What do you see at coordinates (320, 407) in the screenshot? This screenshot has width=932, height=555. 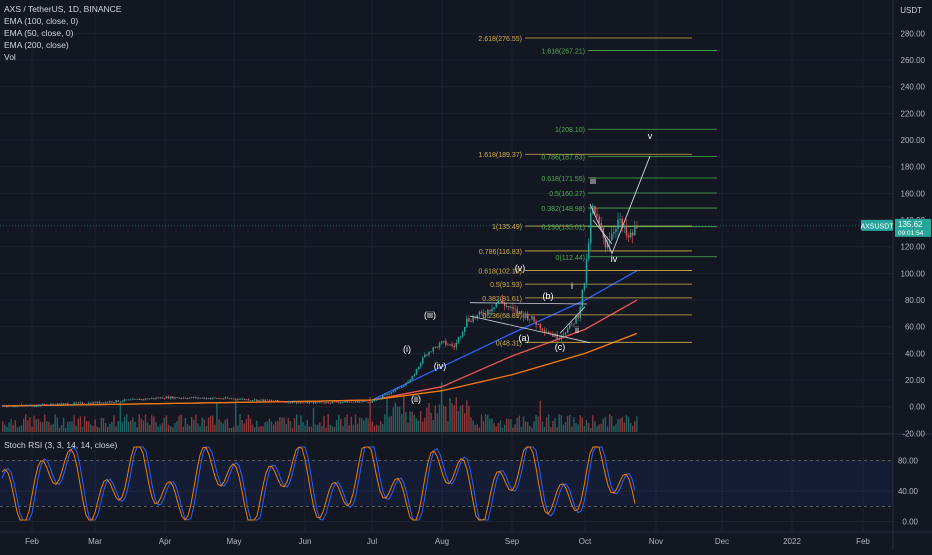 I see `volume-bars` at bounding box center [320, 407].